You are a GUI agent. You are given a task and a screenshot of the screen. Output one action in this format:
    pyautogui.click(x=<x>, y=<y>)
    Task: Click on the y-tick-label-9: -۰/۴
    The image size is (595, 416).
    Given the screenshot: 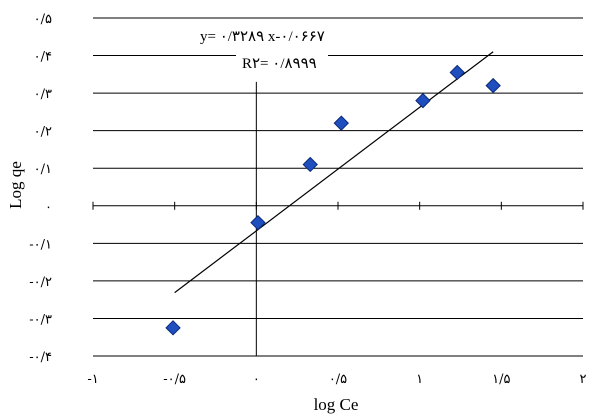 What is the action you would take?
    pyautogui.click(x=40, y=357)
    